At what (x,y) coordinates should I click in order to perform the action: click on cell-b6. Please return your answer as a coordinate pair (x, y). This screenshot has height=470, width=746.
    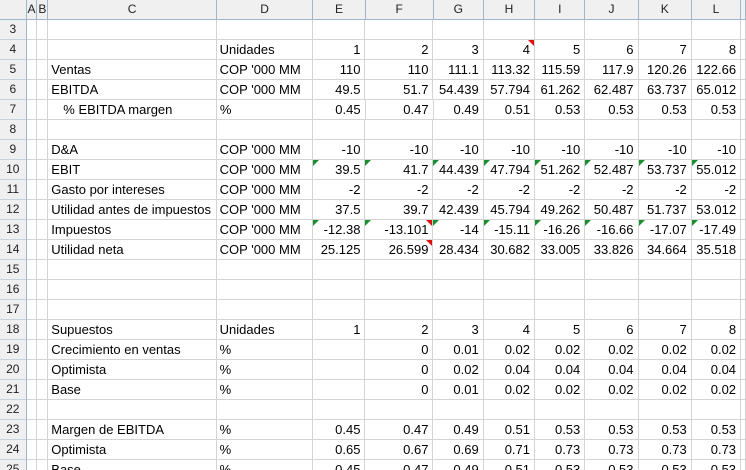
    Looking at the image, I should click on (43, 90).